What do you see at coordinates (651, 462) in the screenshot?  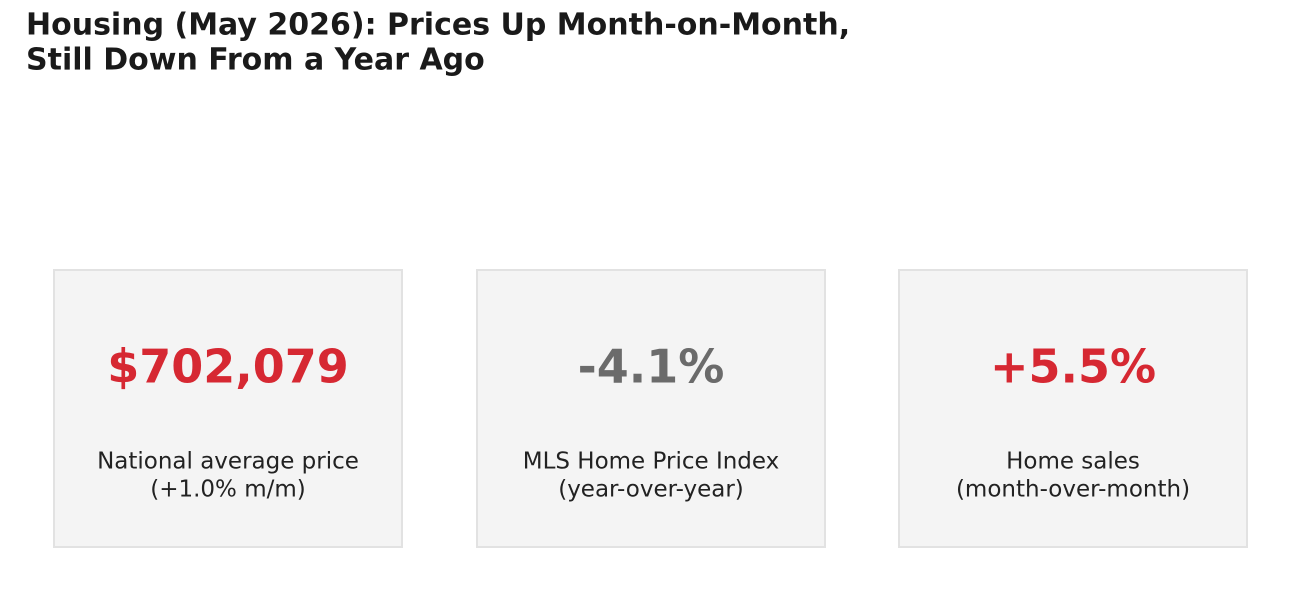 I see `kpi-label: MLS Home Price Index` at bounding box center [651, 462].